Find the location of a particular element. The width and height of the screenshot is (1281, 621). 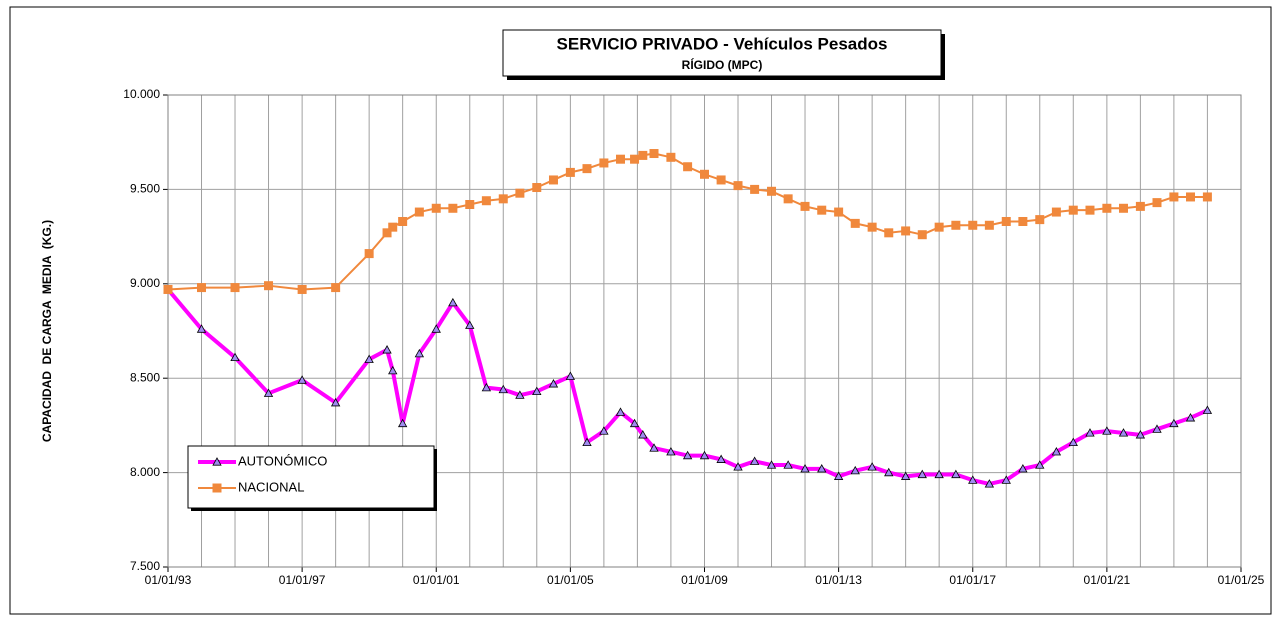

x-tick-label: 01/01/09 is located at coordinates (704, 580).